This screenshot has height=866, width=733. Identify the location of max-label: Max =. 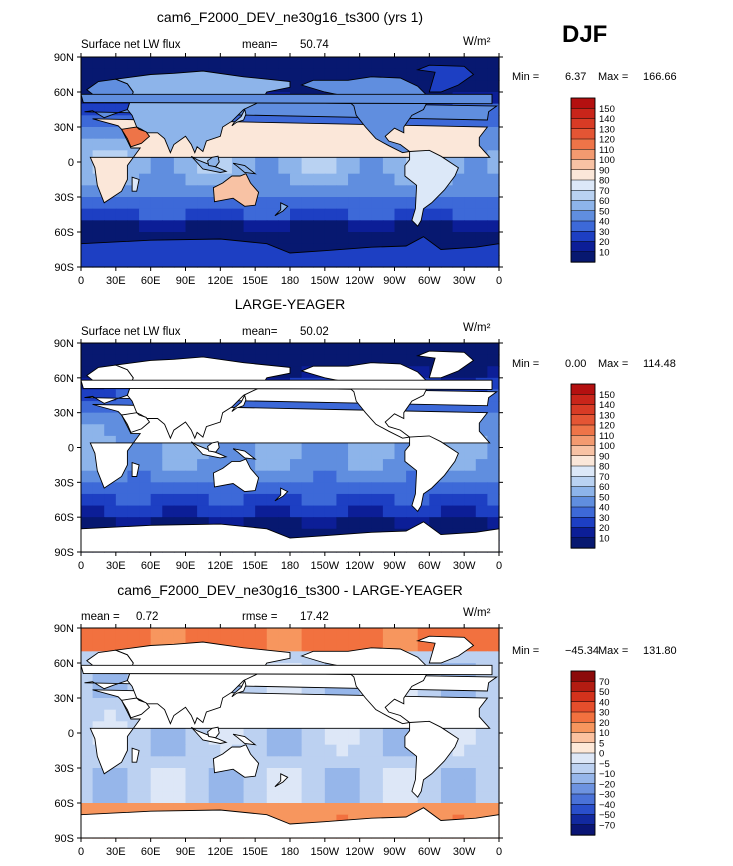
(613, 364).